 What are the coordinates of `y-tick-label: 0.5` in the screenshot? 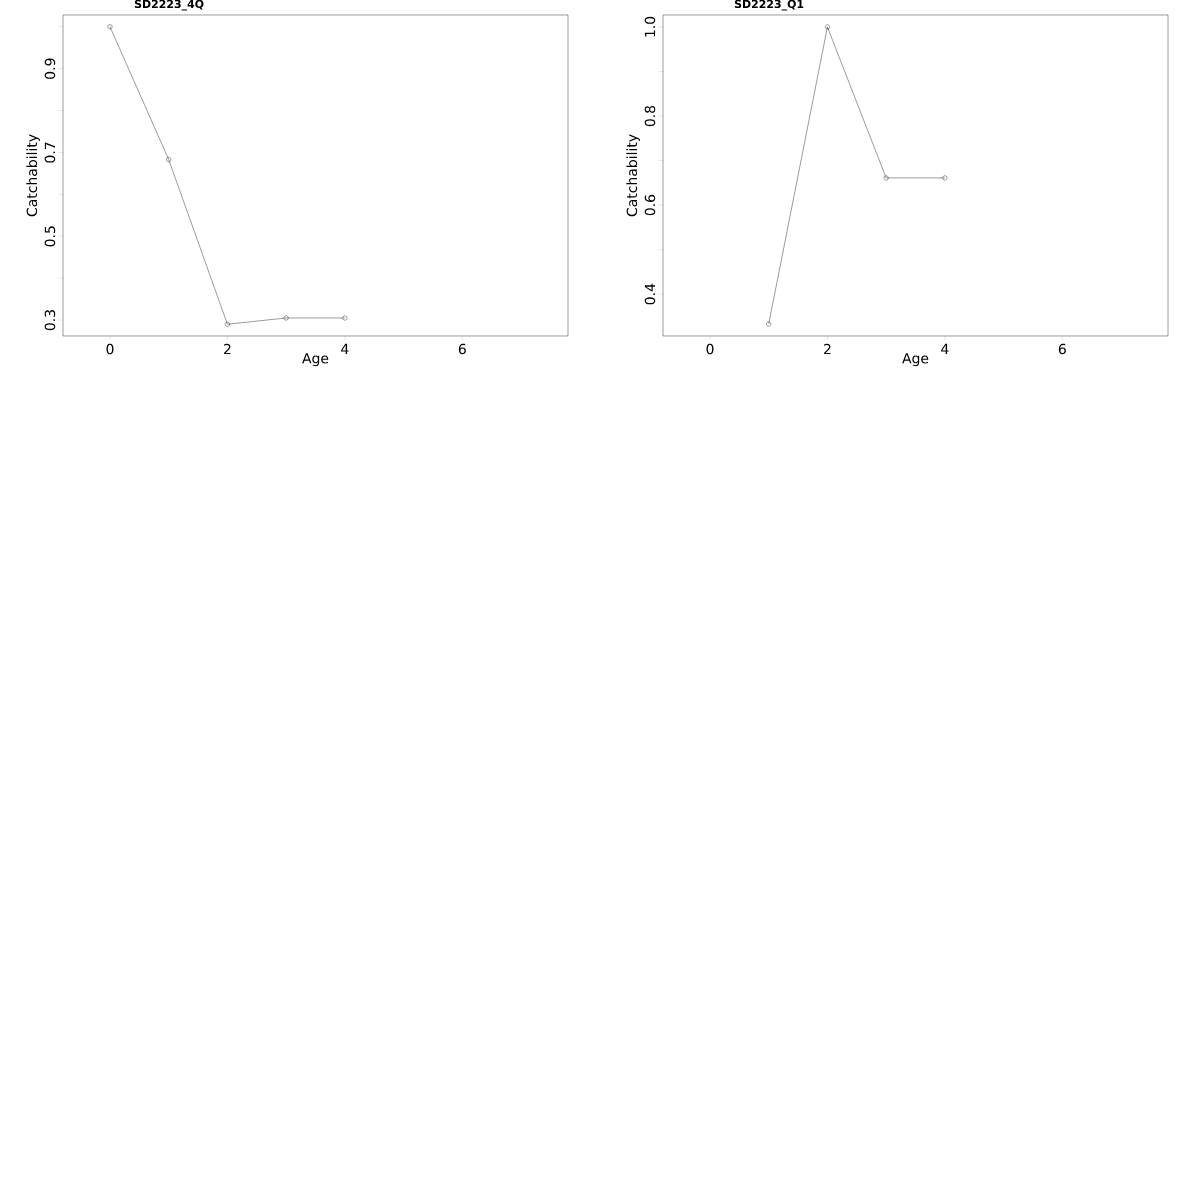 It's located at (50, 236).